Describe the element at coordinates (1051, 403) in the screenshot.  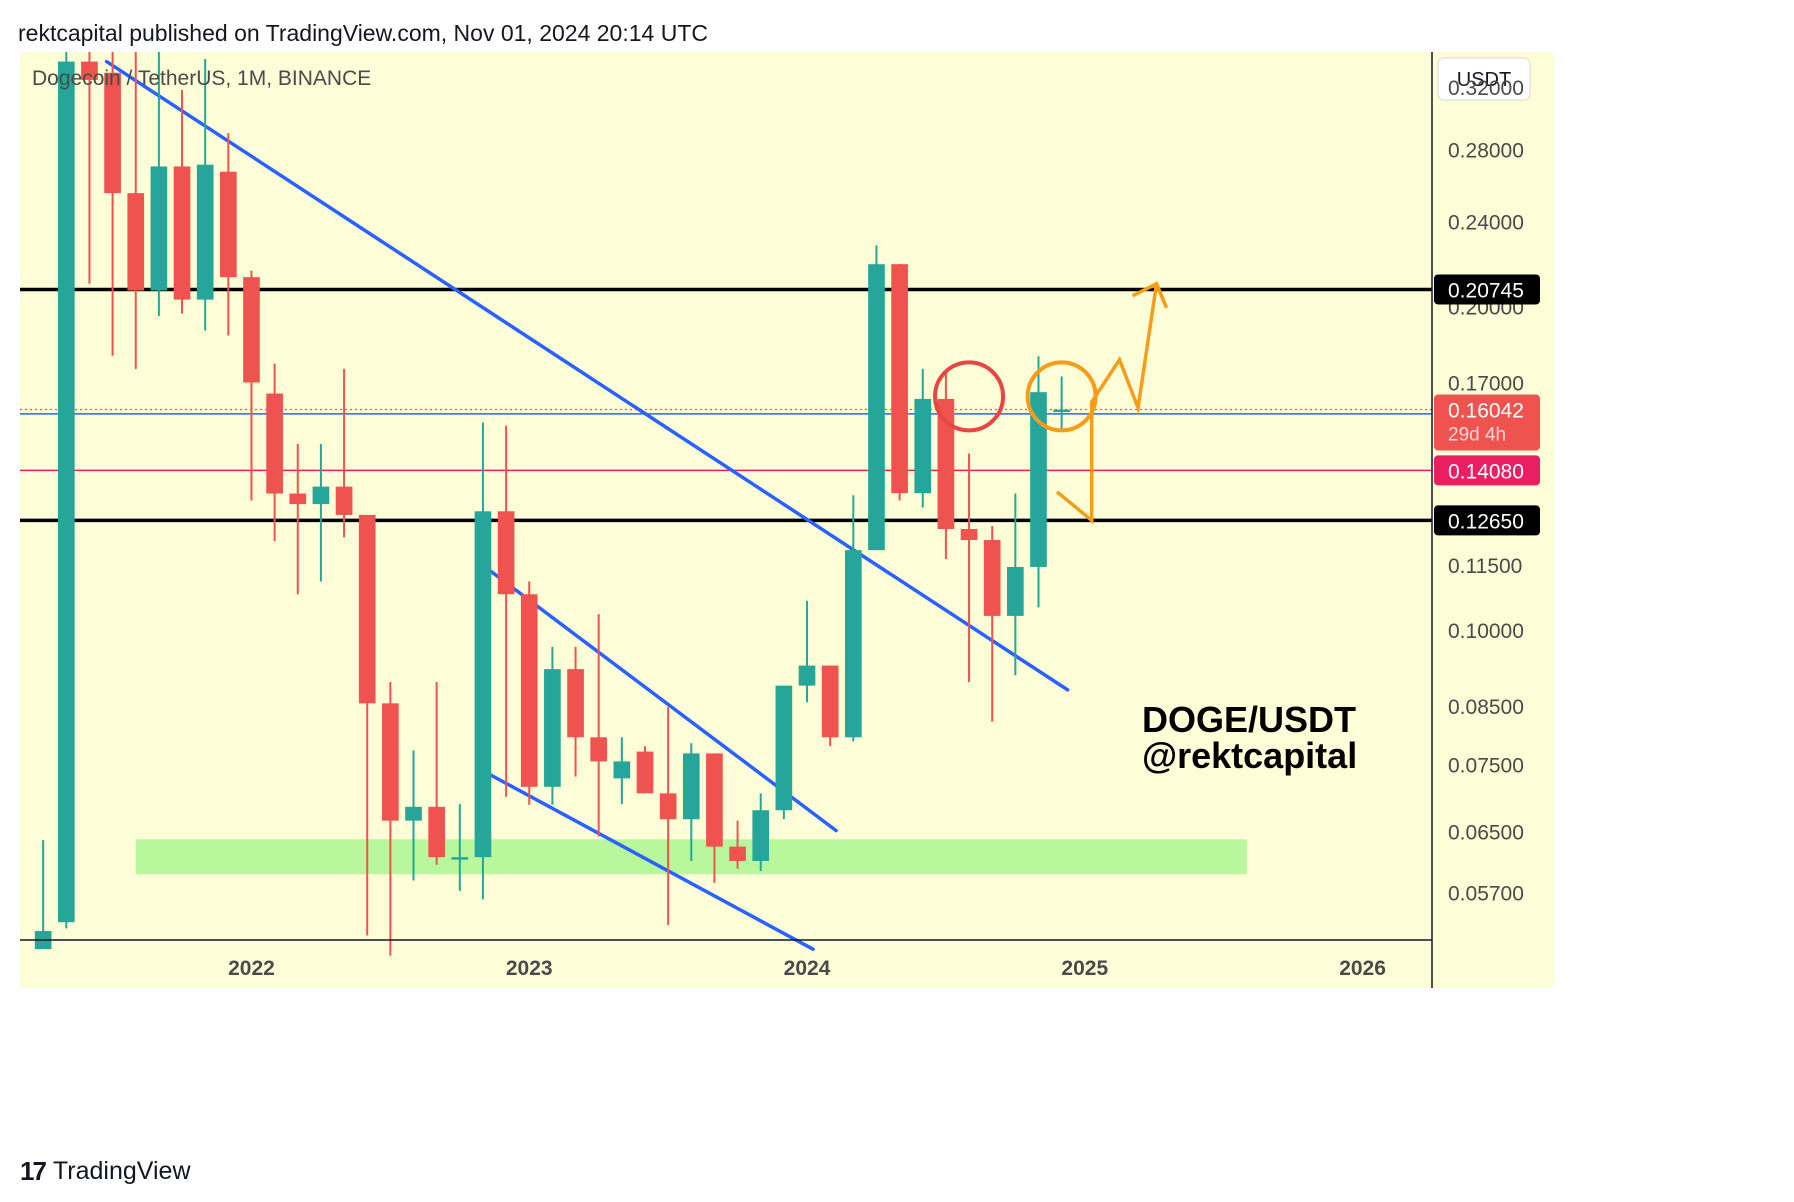
I see `annotations-layer` at that location.